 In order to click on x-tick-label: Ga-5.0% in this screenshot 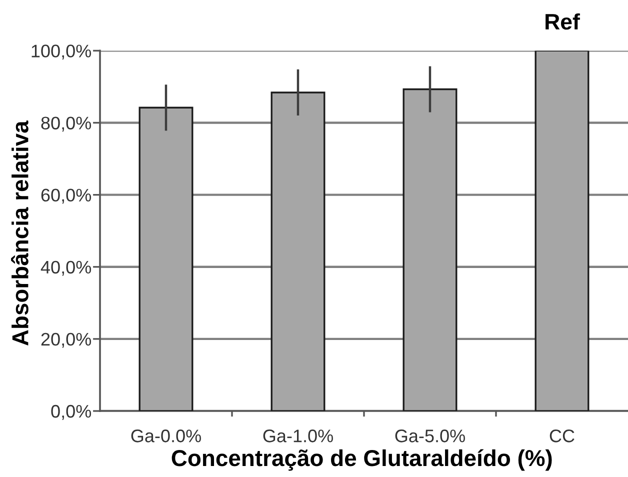, I will do `click(430, 436)`.